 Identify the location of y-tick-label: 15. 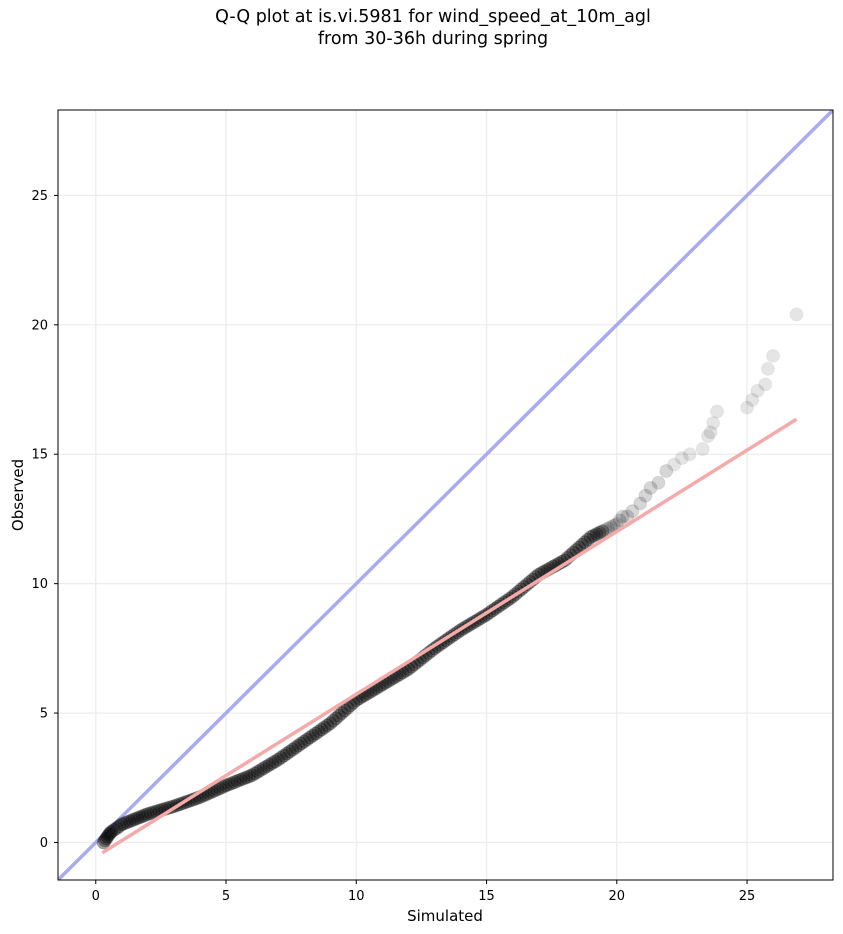
(39, 455).